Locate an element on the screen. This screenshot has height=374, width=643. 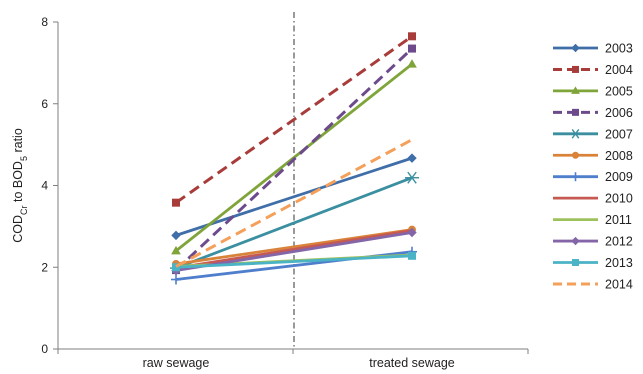
legend-item: 2011 is located at coordinates (592, 220).